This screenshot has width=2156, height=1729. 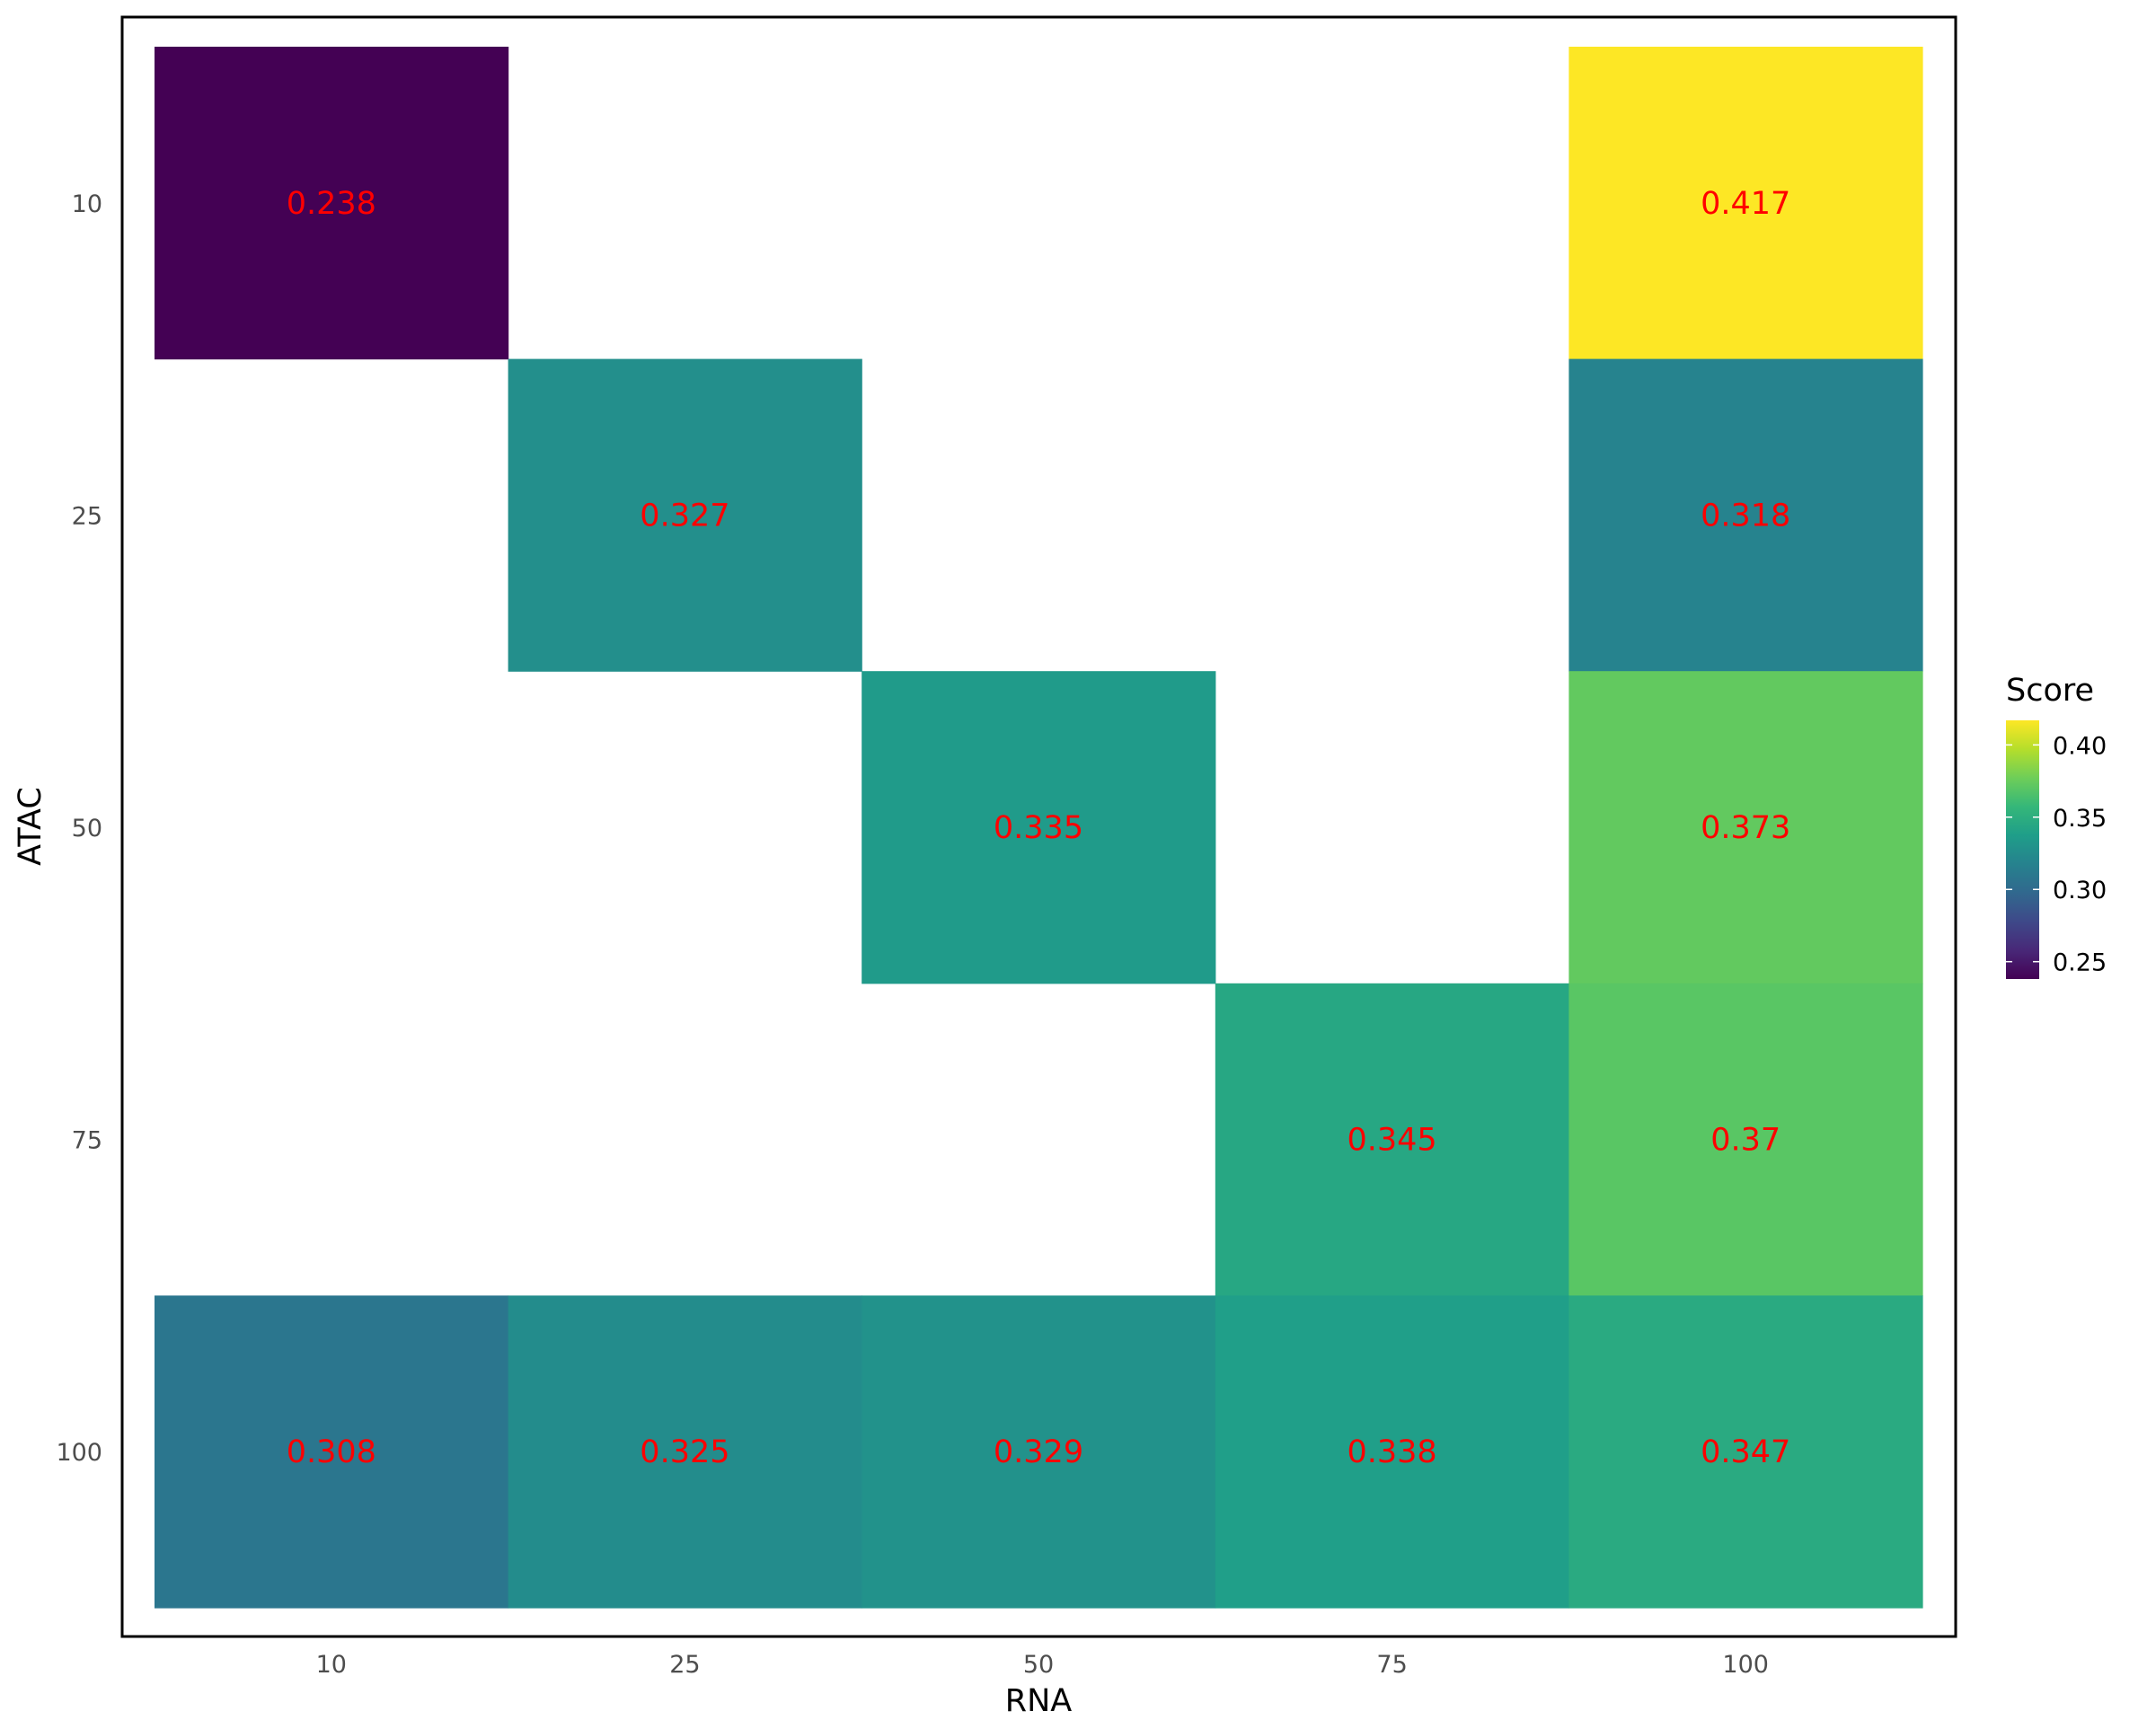 I want to click on legend-colorbar, so click(x=2023, y=849).